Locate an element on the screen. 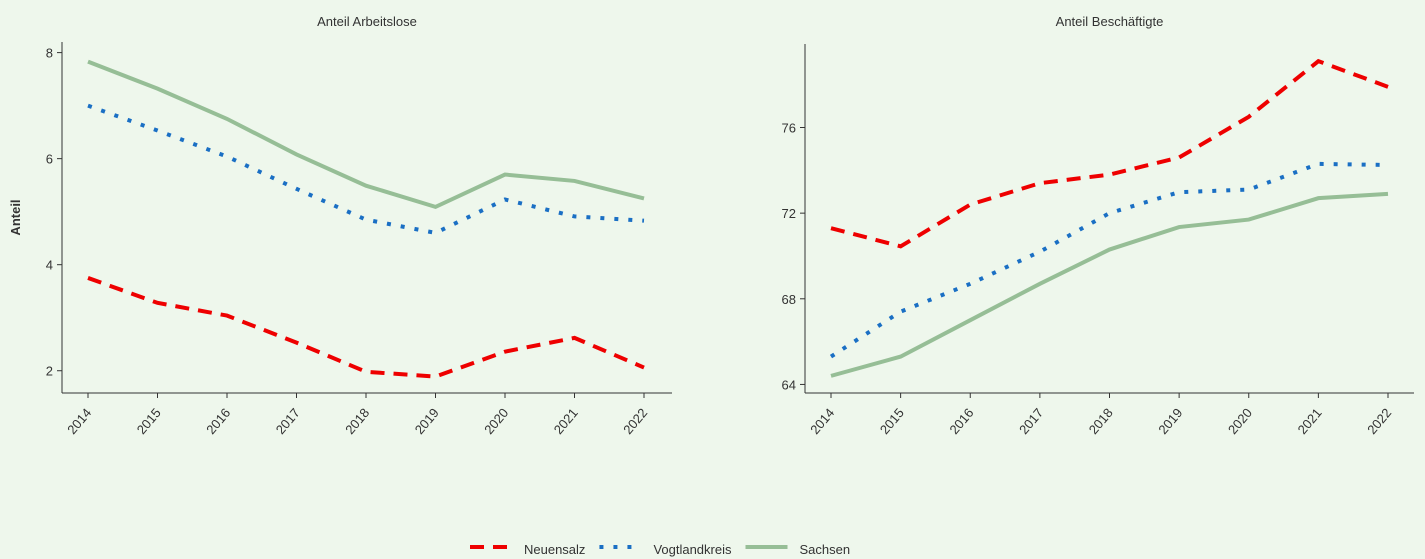 The image size is (1425, 559). y-tick-label: 2 is located at coordinates (49, 371).